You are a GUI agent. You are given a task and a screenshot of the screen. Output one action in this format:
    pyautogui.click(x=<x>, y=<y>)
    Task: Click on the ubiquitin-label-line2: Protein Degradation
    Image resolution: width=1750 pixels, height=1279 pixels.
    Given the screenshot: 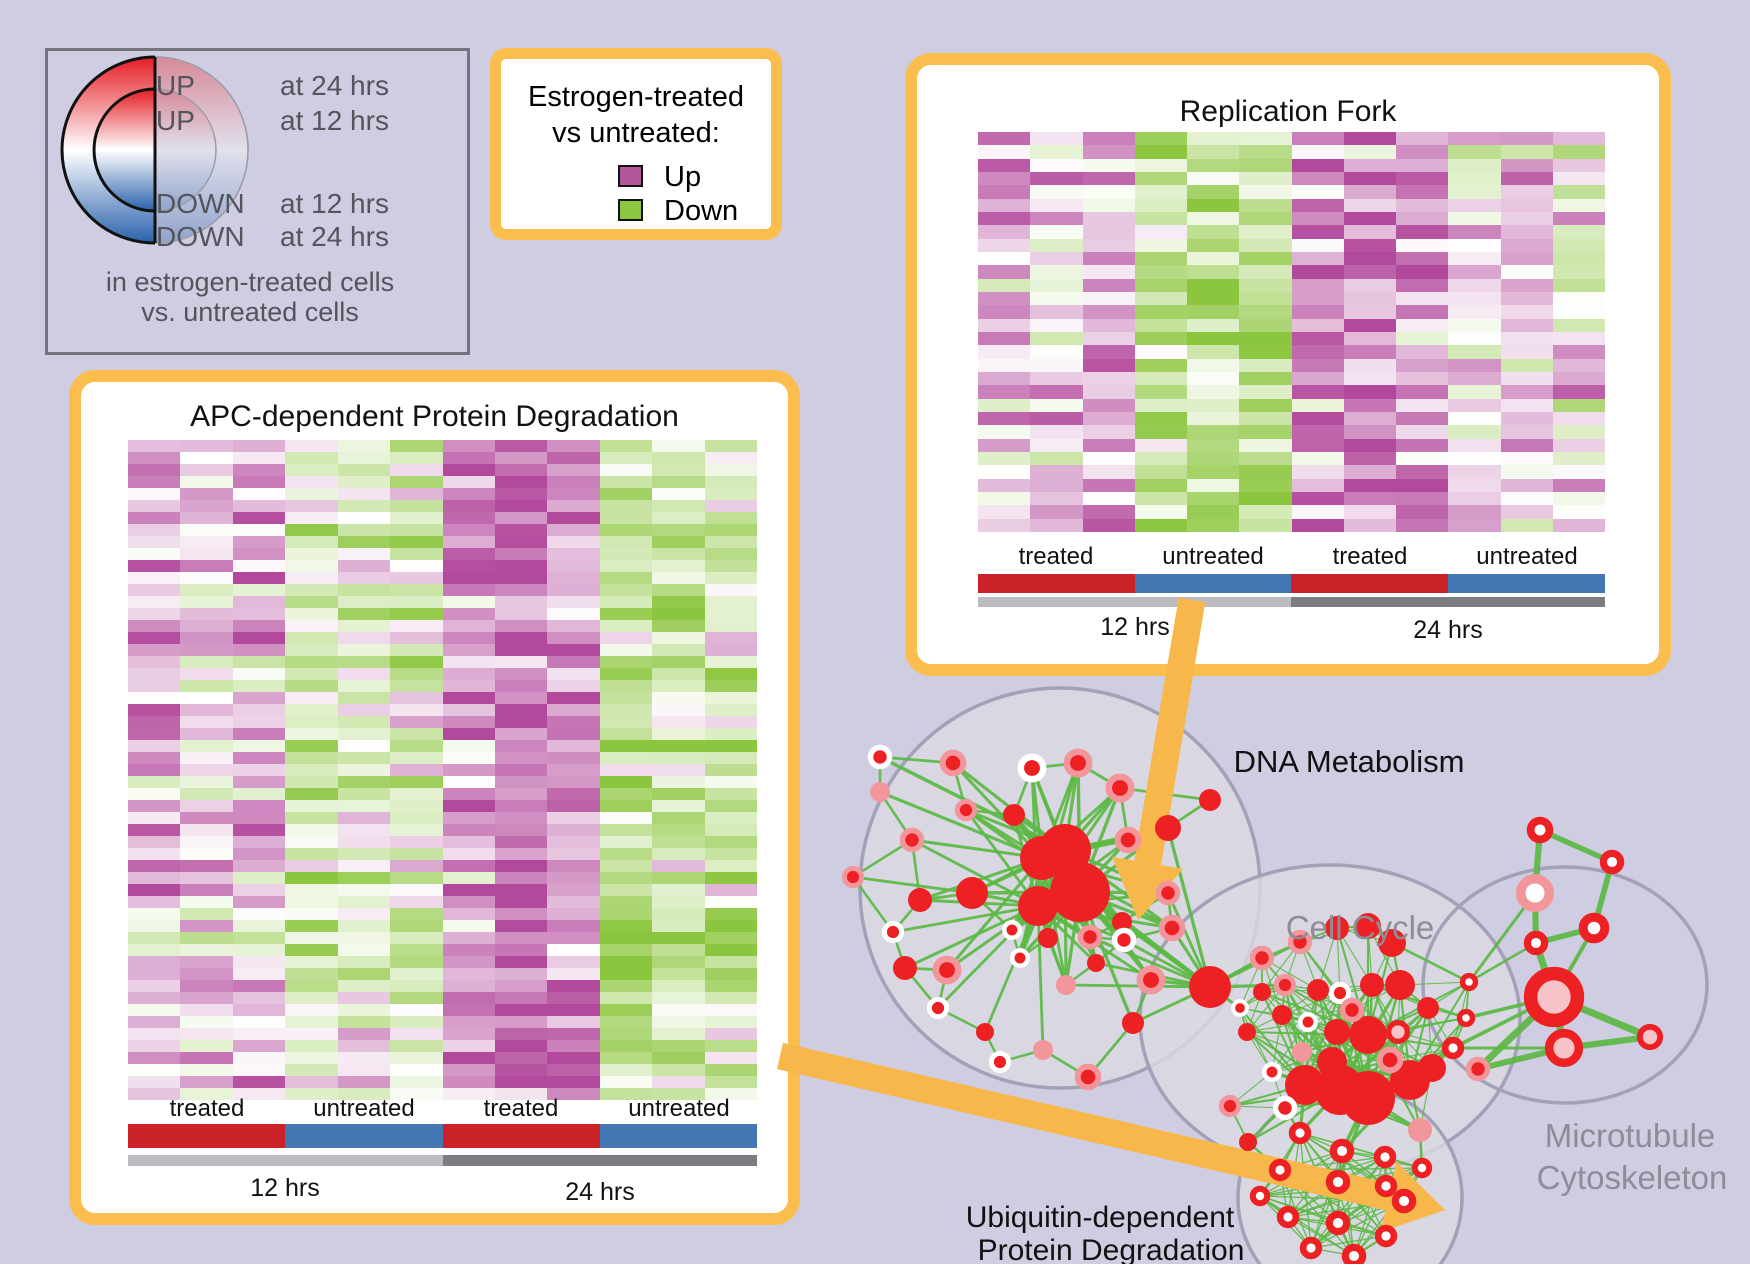 What is the action you would take?
    pyautogui.click(x=1111, y=1250)
    